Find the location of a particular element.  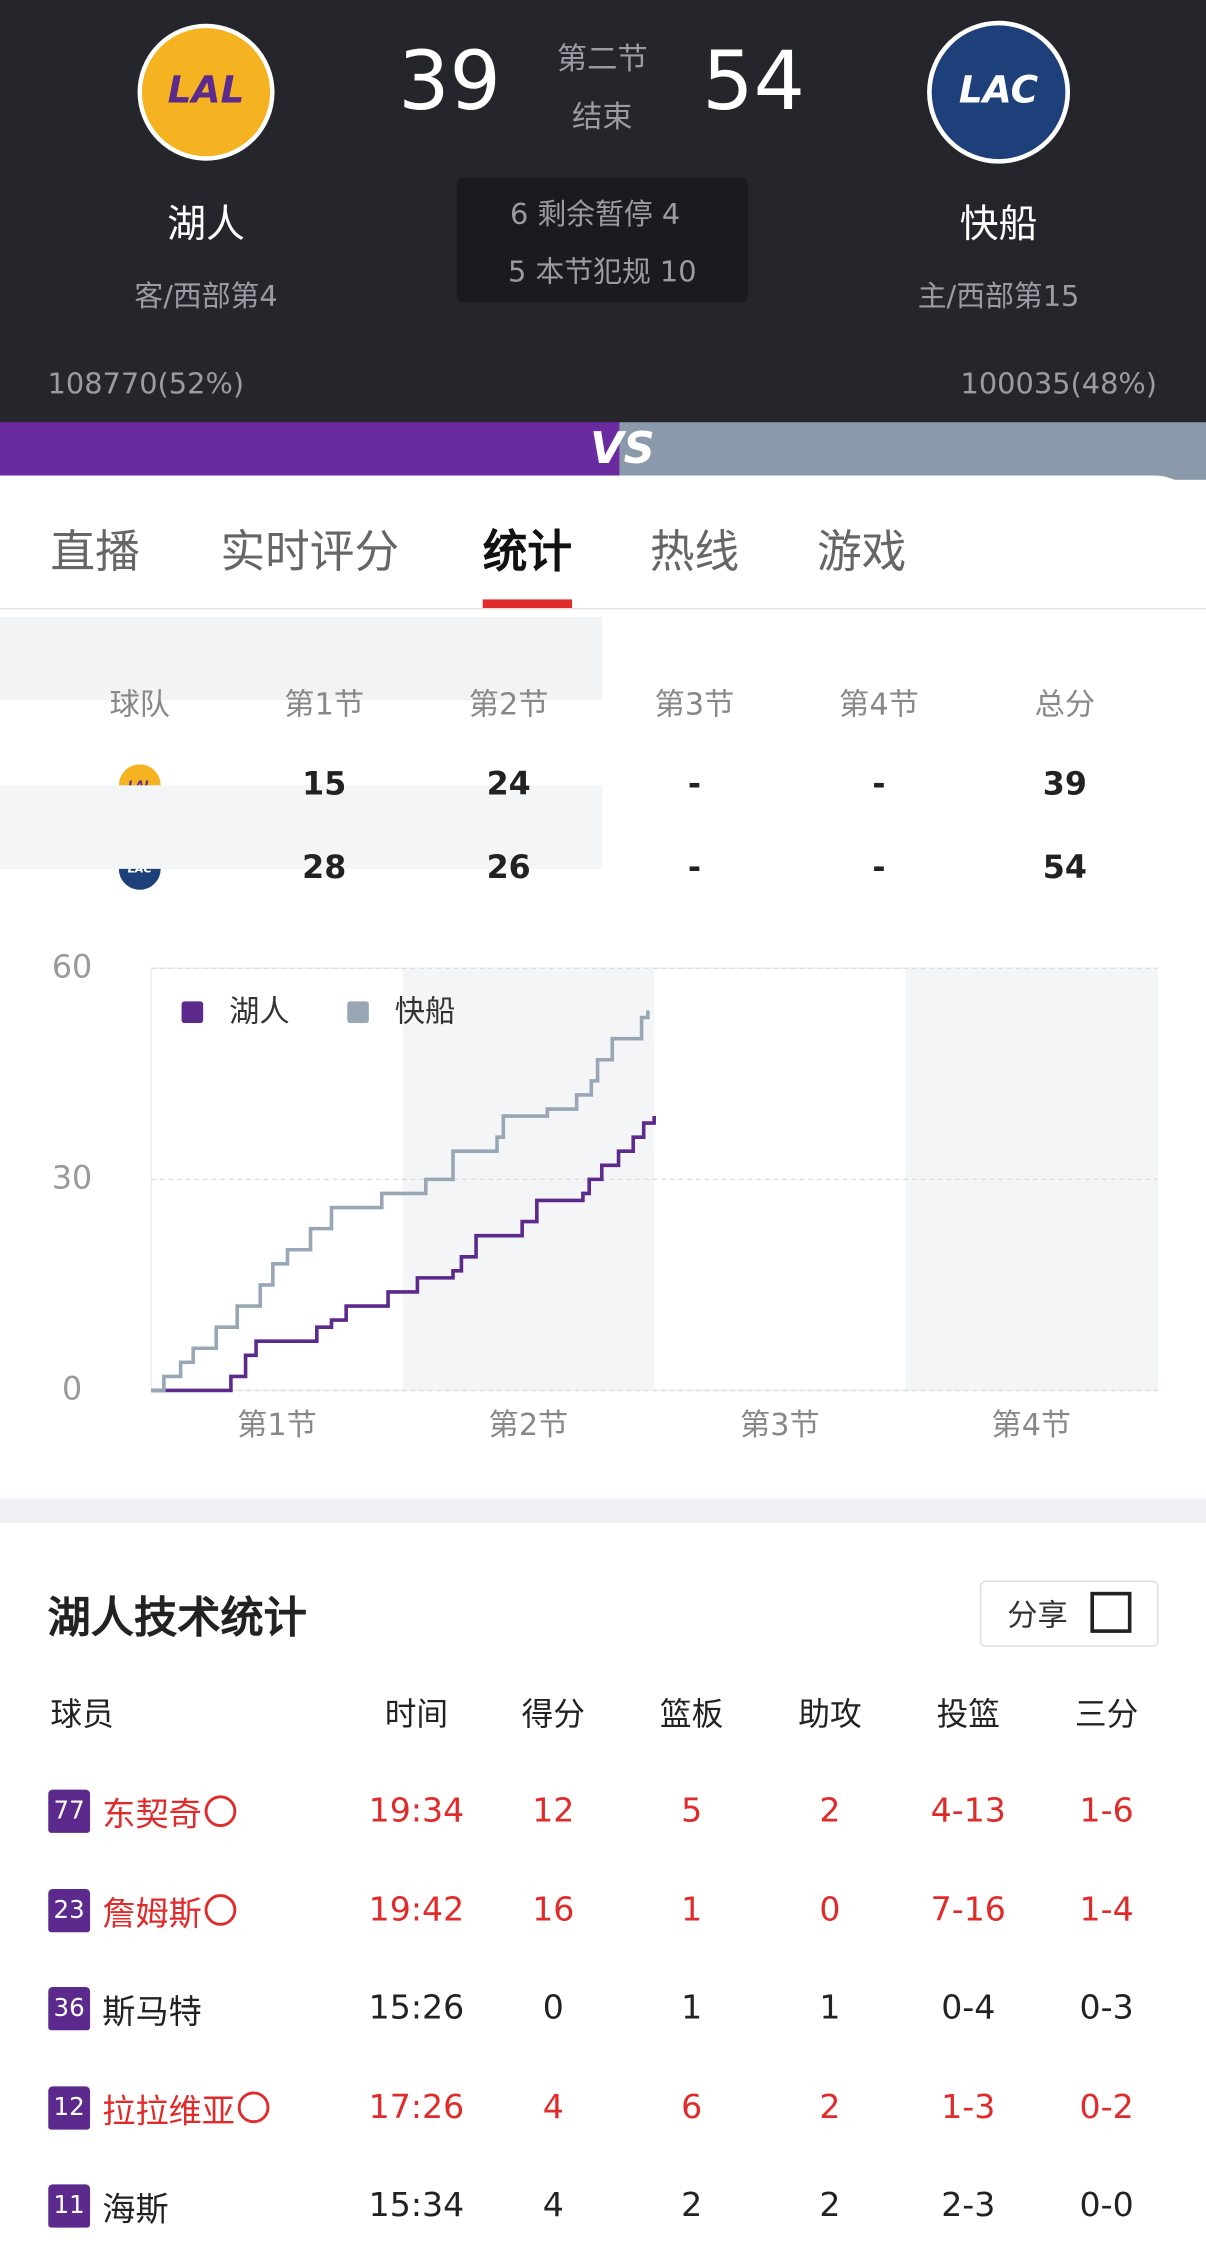

fouls: 5 本节犯规 10 is located at coordinates (602, 271).